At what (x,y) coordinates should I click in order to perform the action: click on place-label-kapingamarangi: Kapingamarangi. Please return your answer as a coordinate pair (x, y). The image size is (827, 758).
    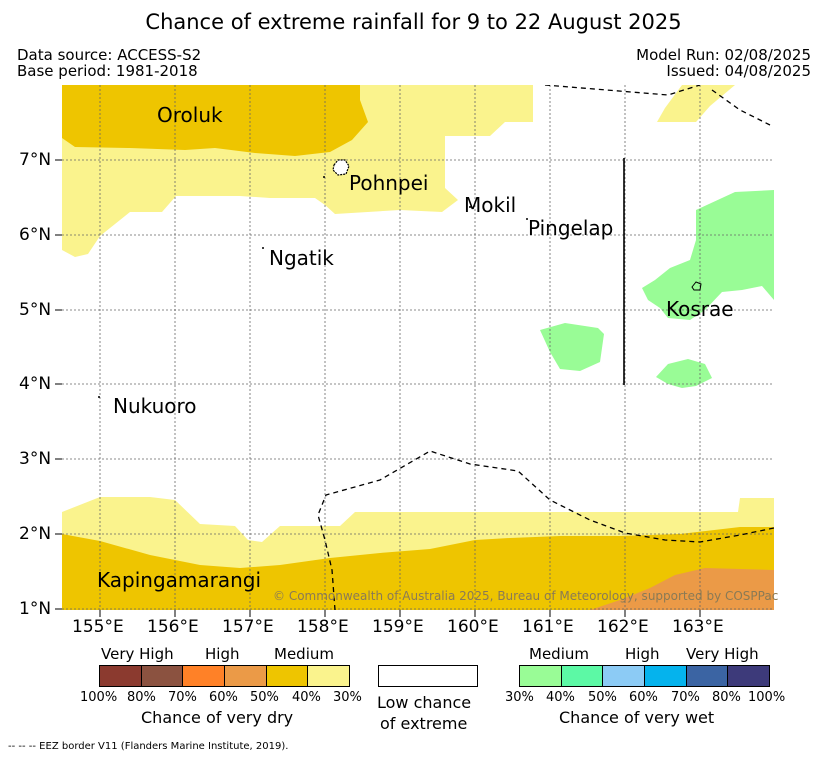
    Looking at the image, I should click on (179, 580).